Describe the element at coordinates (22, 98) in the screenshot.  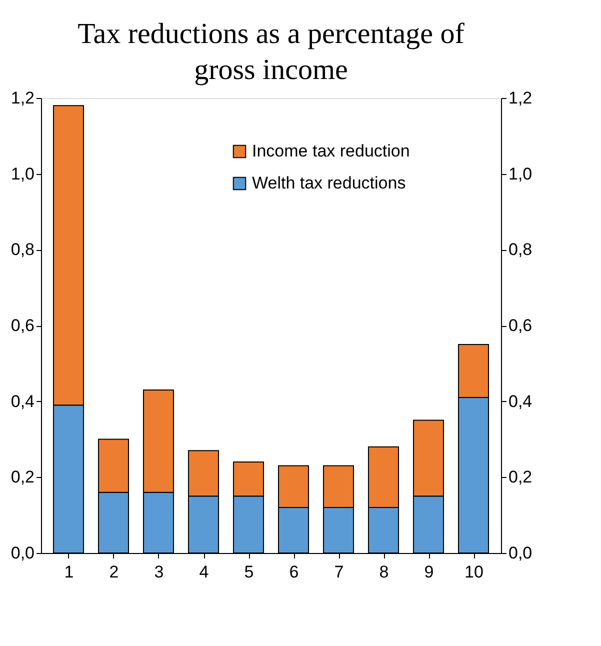
I see `y-tick-label: 1,2` at that location.